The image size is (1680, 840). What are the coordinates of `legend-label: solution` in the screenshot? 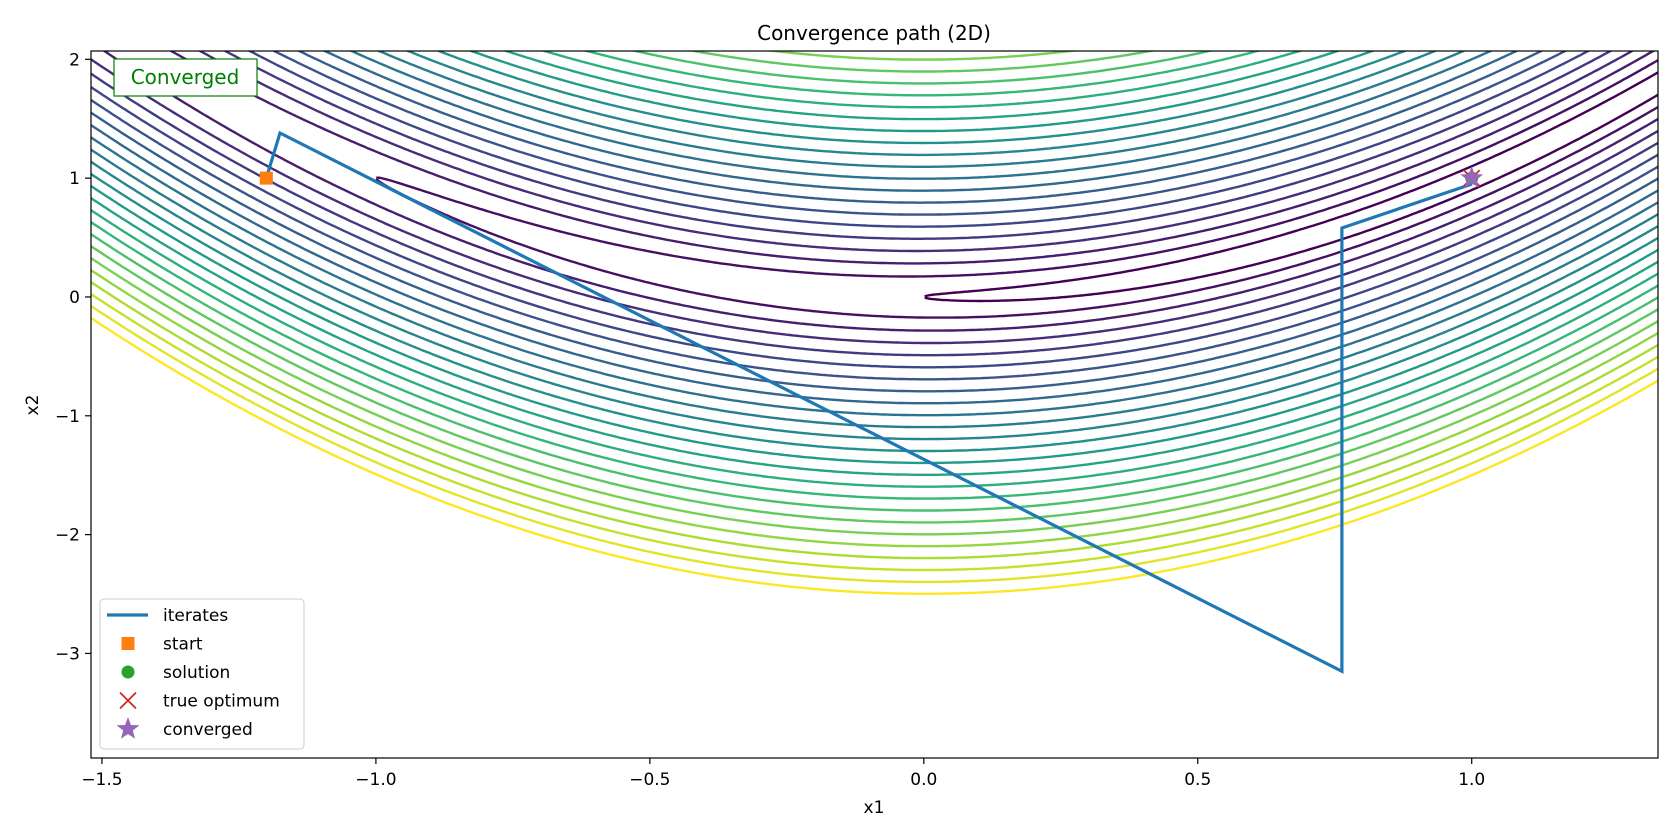 It's located at (196, 673).